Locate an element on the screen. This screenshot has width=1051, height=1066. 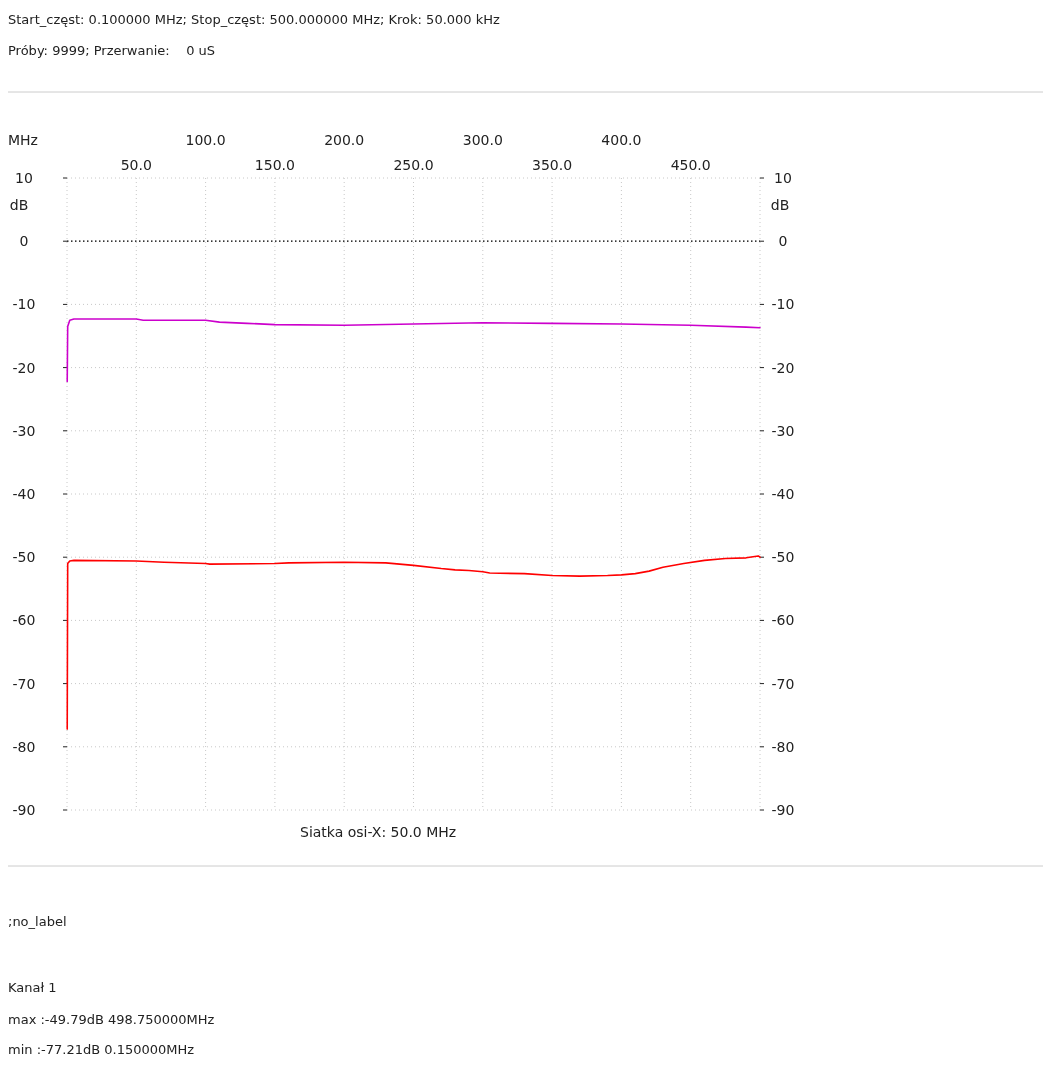
y2-tick-label: 0 is located at coordinates (783, 241).